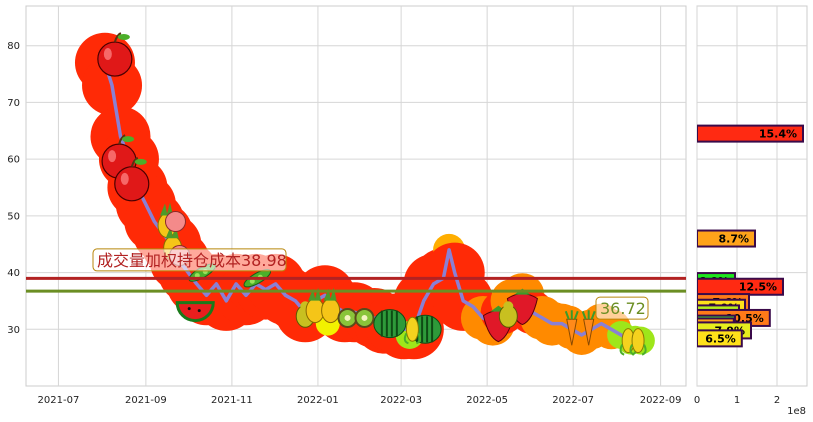 The image size is (813, 422). What do you see at coordinates (13, 330) in the screenshot?
I see `y-tick-label: 30` at bounding box center [13, 330].